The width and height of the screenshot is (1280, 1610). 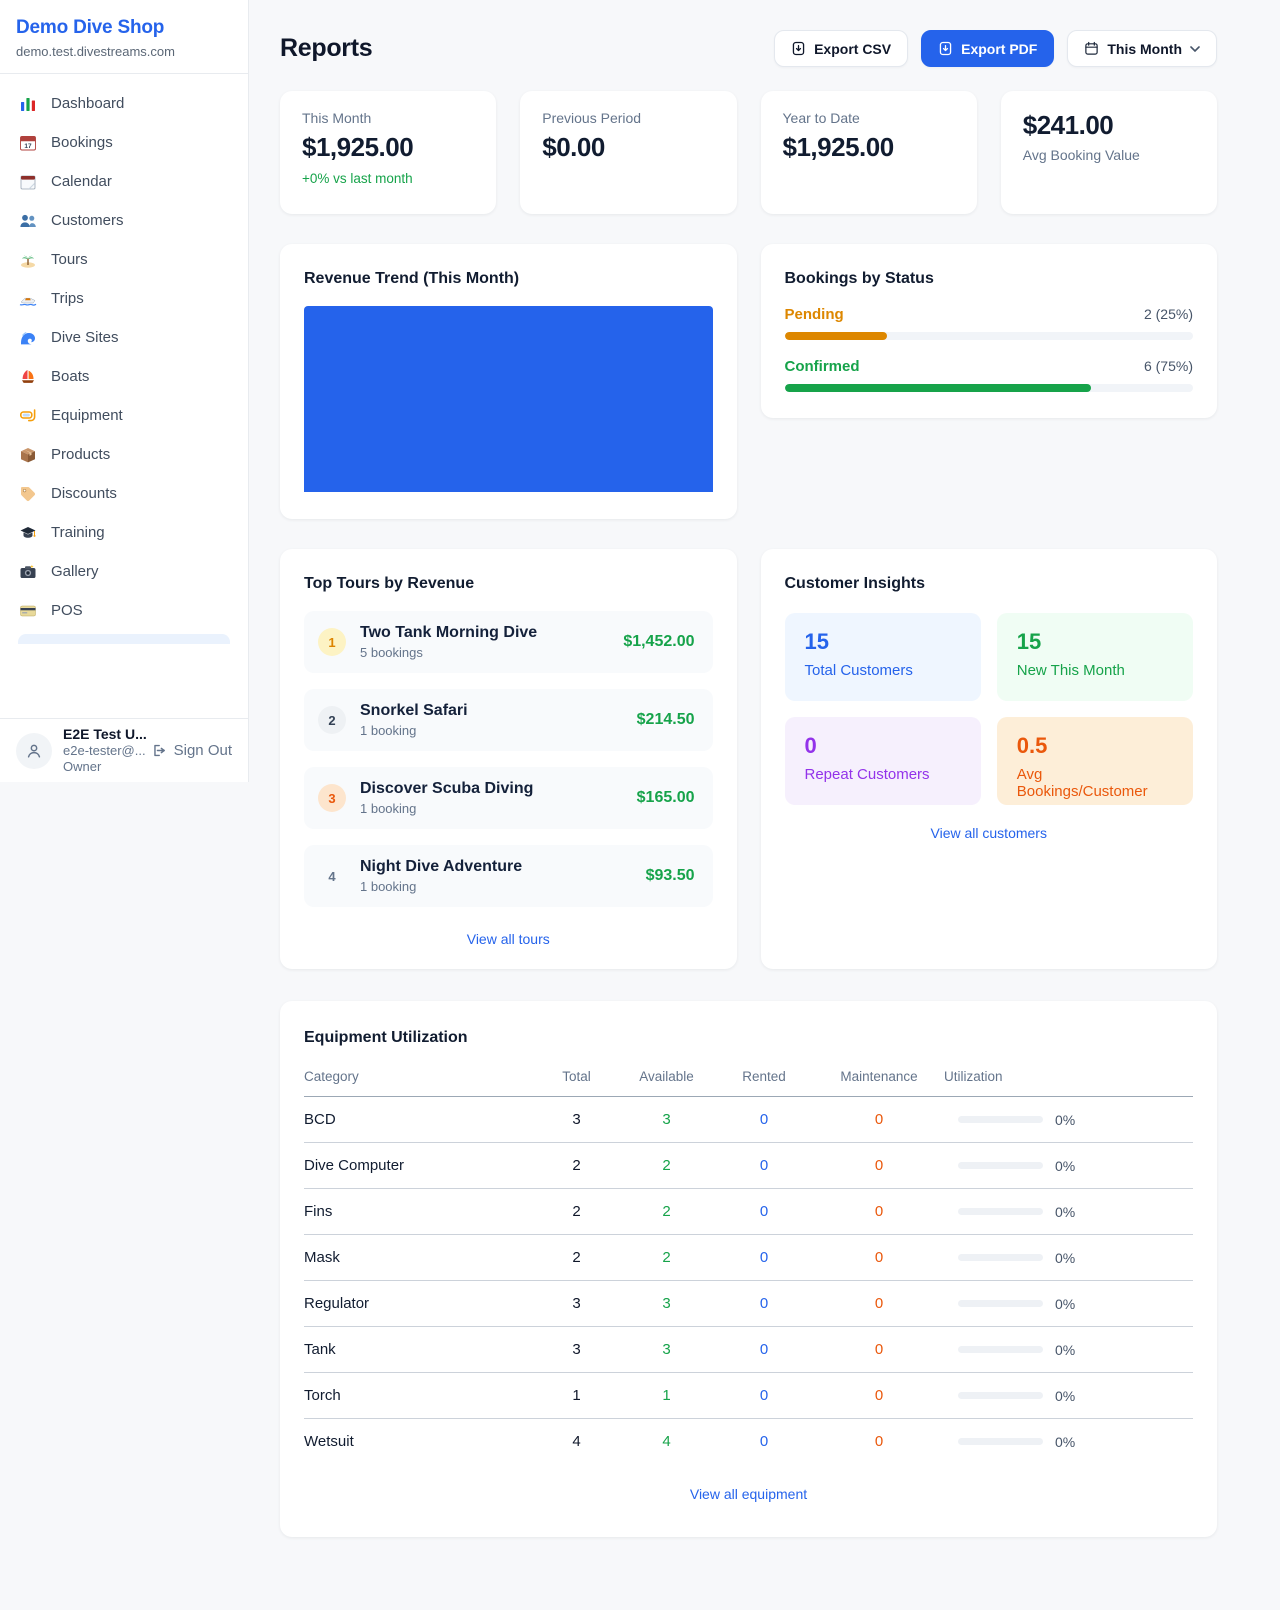 What do you see at coordinates (124, 337) in the screenshot?
I see `sidebar-item-dive-sites: Dive Sites` at bounding box center [124, 337].